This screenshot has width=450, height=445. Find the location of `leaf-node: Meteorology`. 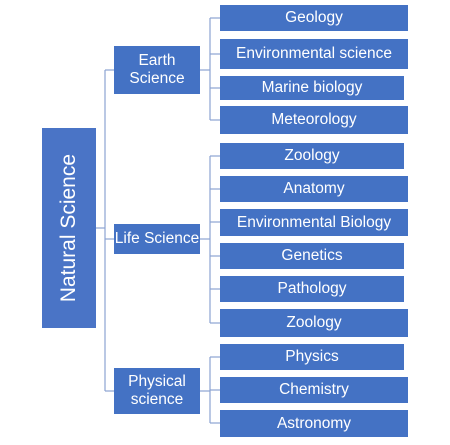

leaf-node: Meteorology is located at coordinates (314, 120).